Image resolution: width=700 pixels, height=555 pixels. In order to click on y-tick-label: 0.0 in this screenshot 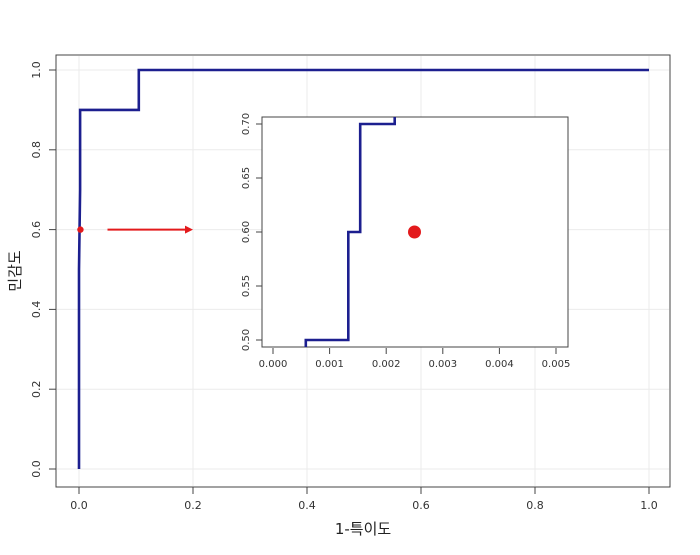, I will do `click(36, 469)`.